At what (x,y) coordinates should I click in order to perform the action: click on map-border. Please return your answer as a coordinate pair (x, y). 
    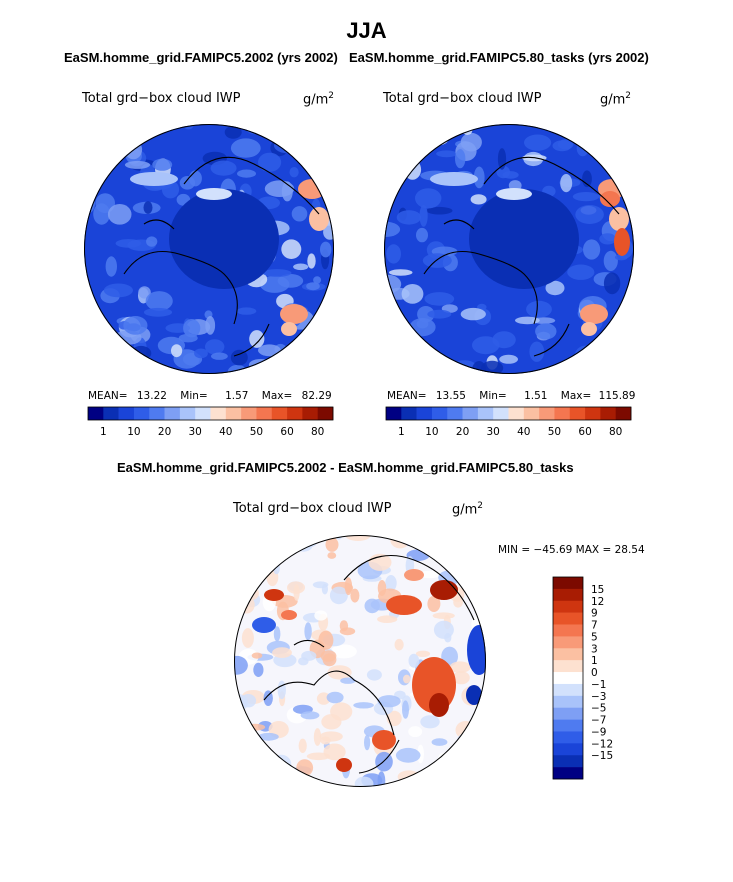
    Looking at the image, I should click on (509, 249).